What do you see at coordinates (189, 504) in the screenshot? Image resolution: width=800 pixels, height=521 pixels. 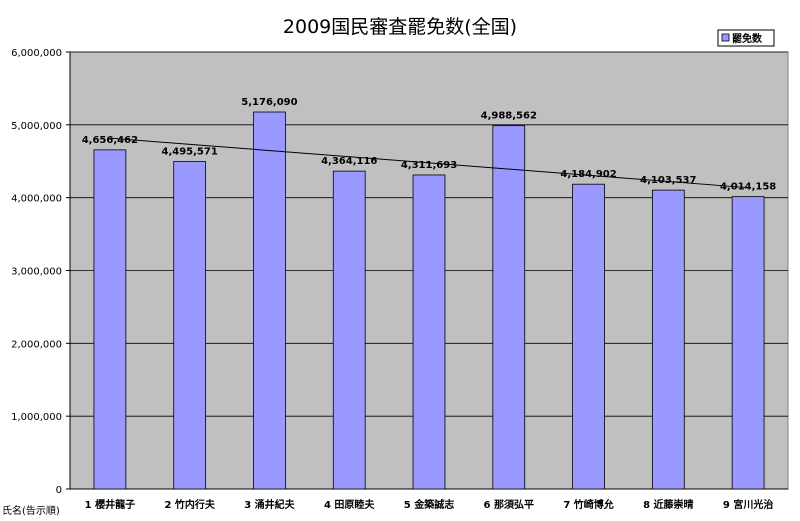 I see `category-label: 2 竹内行夫` at bounding box center [189, 504].